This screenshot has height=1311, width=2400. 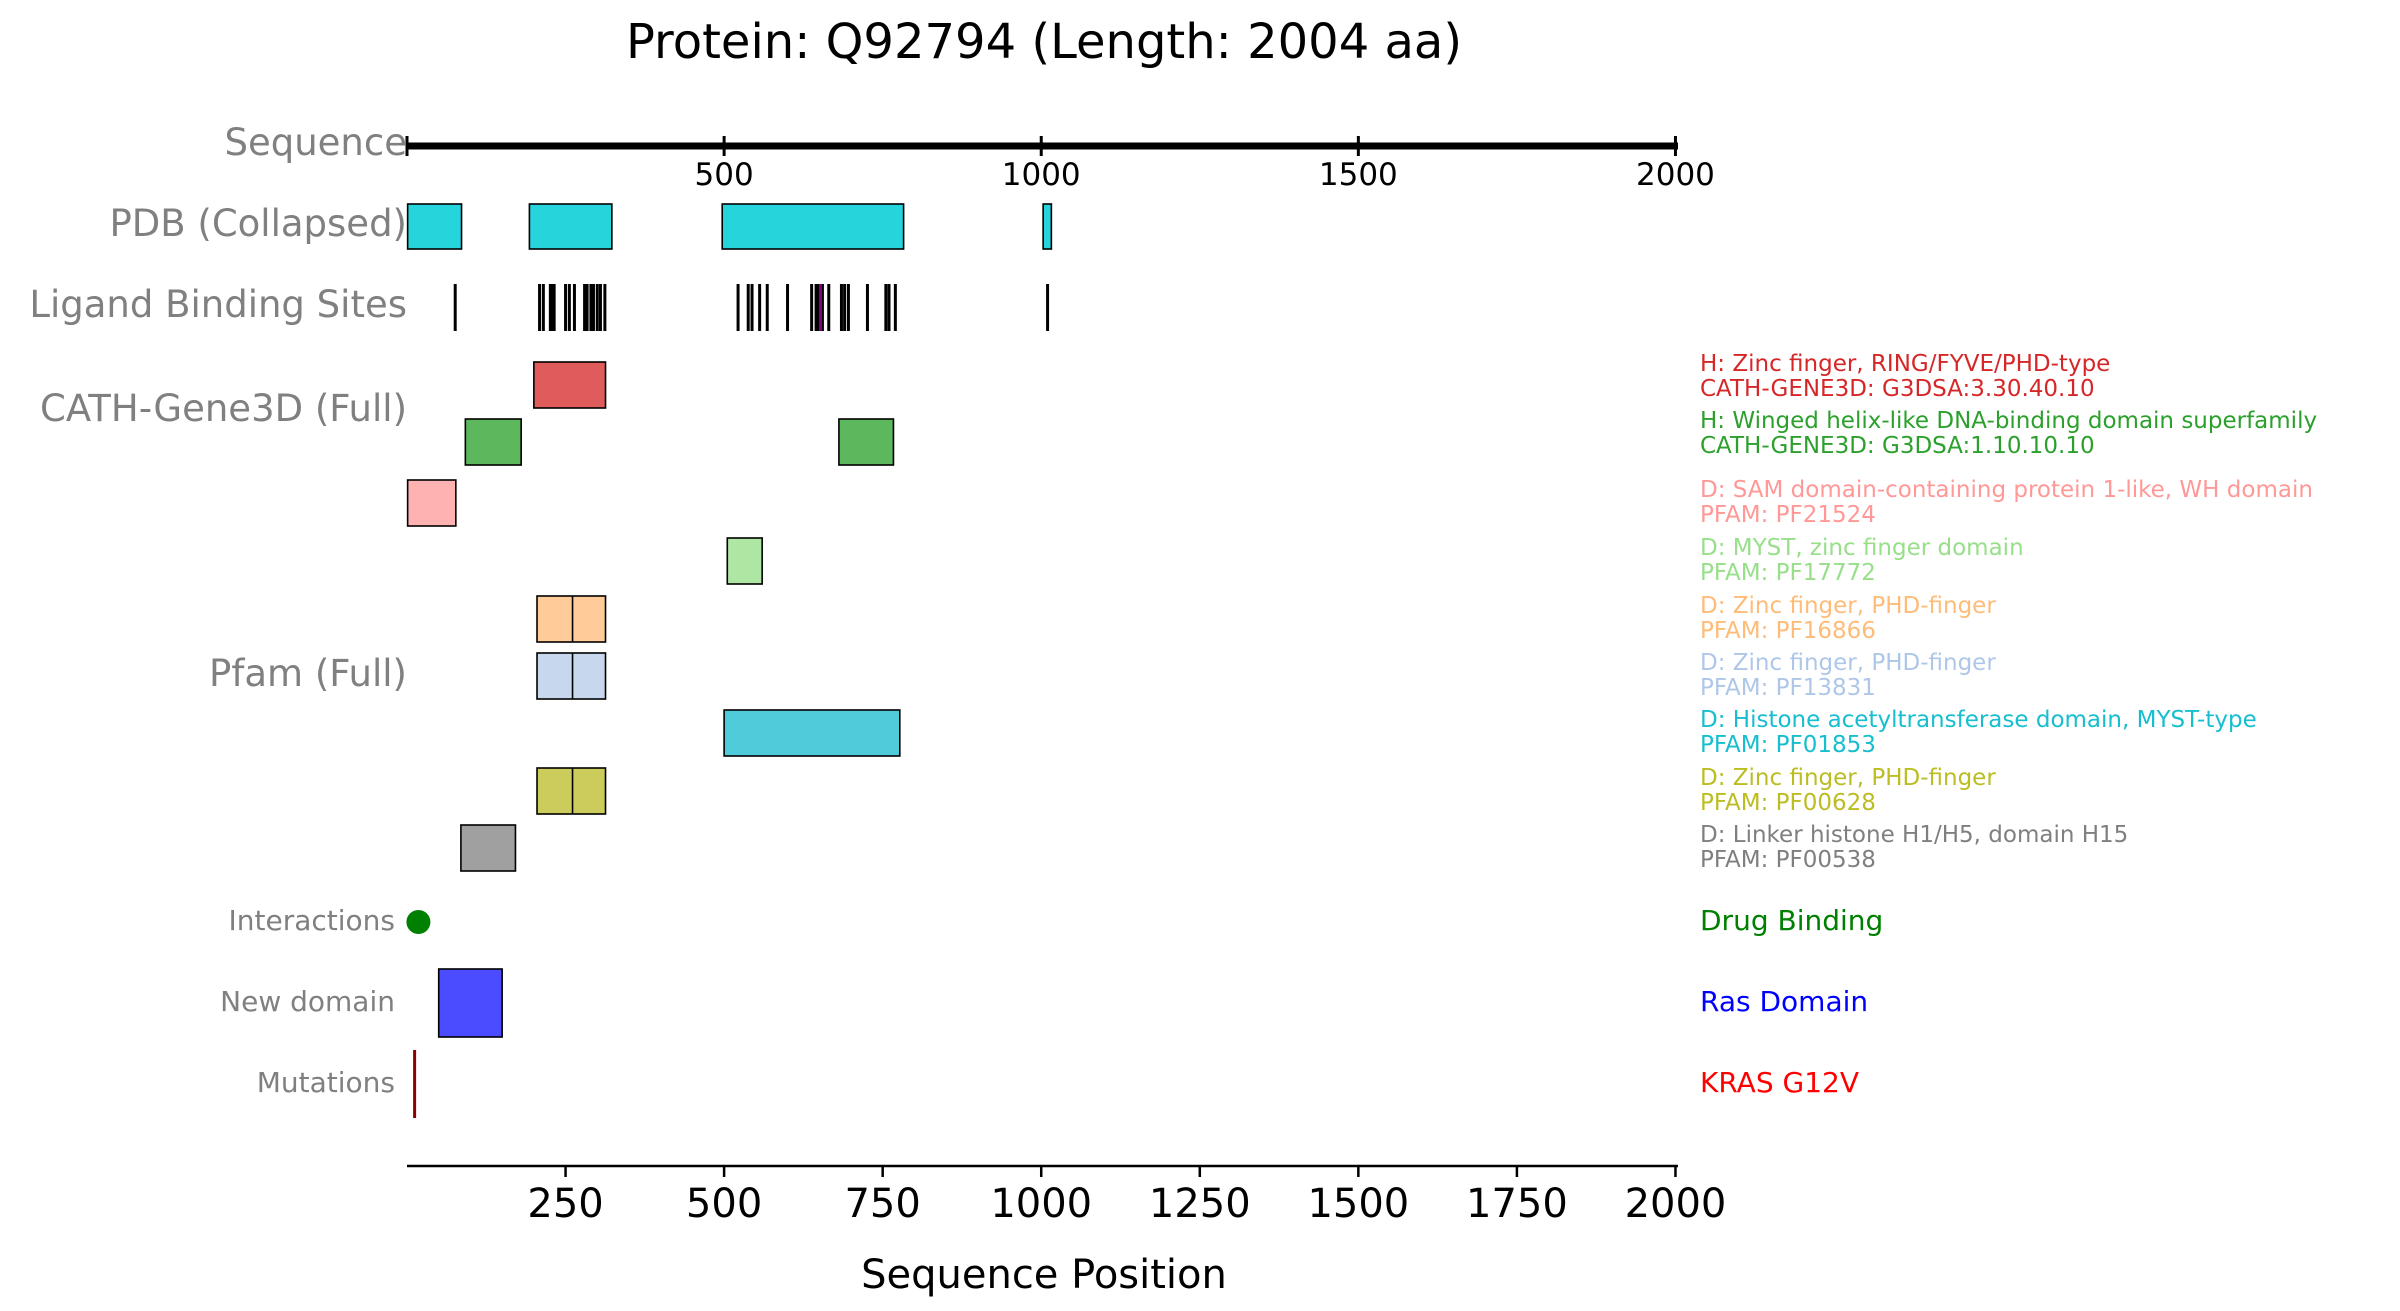 What do you see at coordinates (724, 1204) in the screenshot?
I see `x-tick-label: 500` at bounding box center [724, 1204].